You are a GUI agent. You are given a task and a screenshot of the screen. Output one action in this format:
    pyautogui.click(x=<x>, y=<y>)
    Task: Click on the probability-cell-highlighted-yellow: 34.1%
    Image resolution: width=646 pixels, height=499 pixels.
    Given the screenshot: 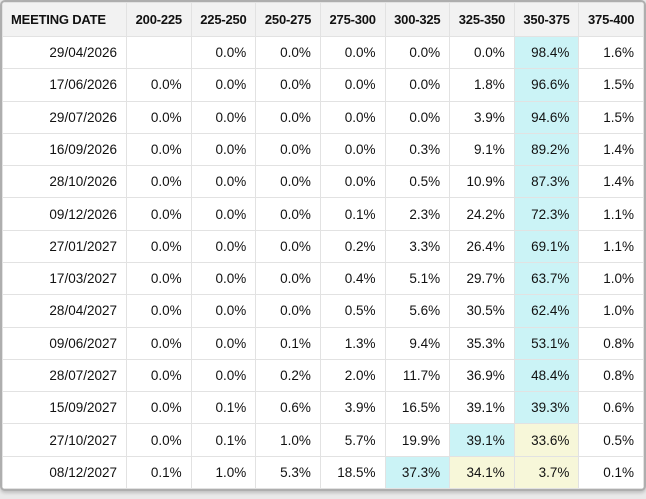 What is the action you would take?
    pyautogui.click(x=482, y=472)
    